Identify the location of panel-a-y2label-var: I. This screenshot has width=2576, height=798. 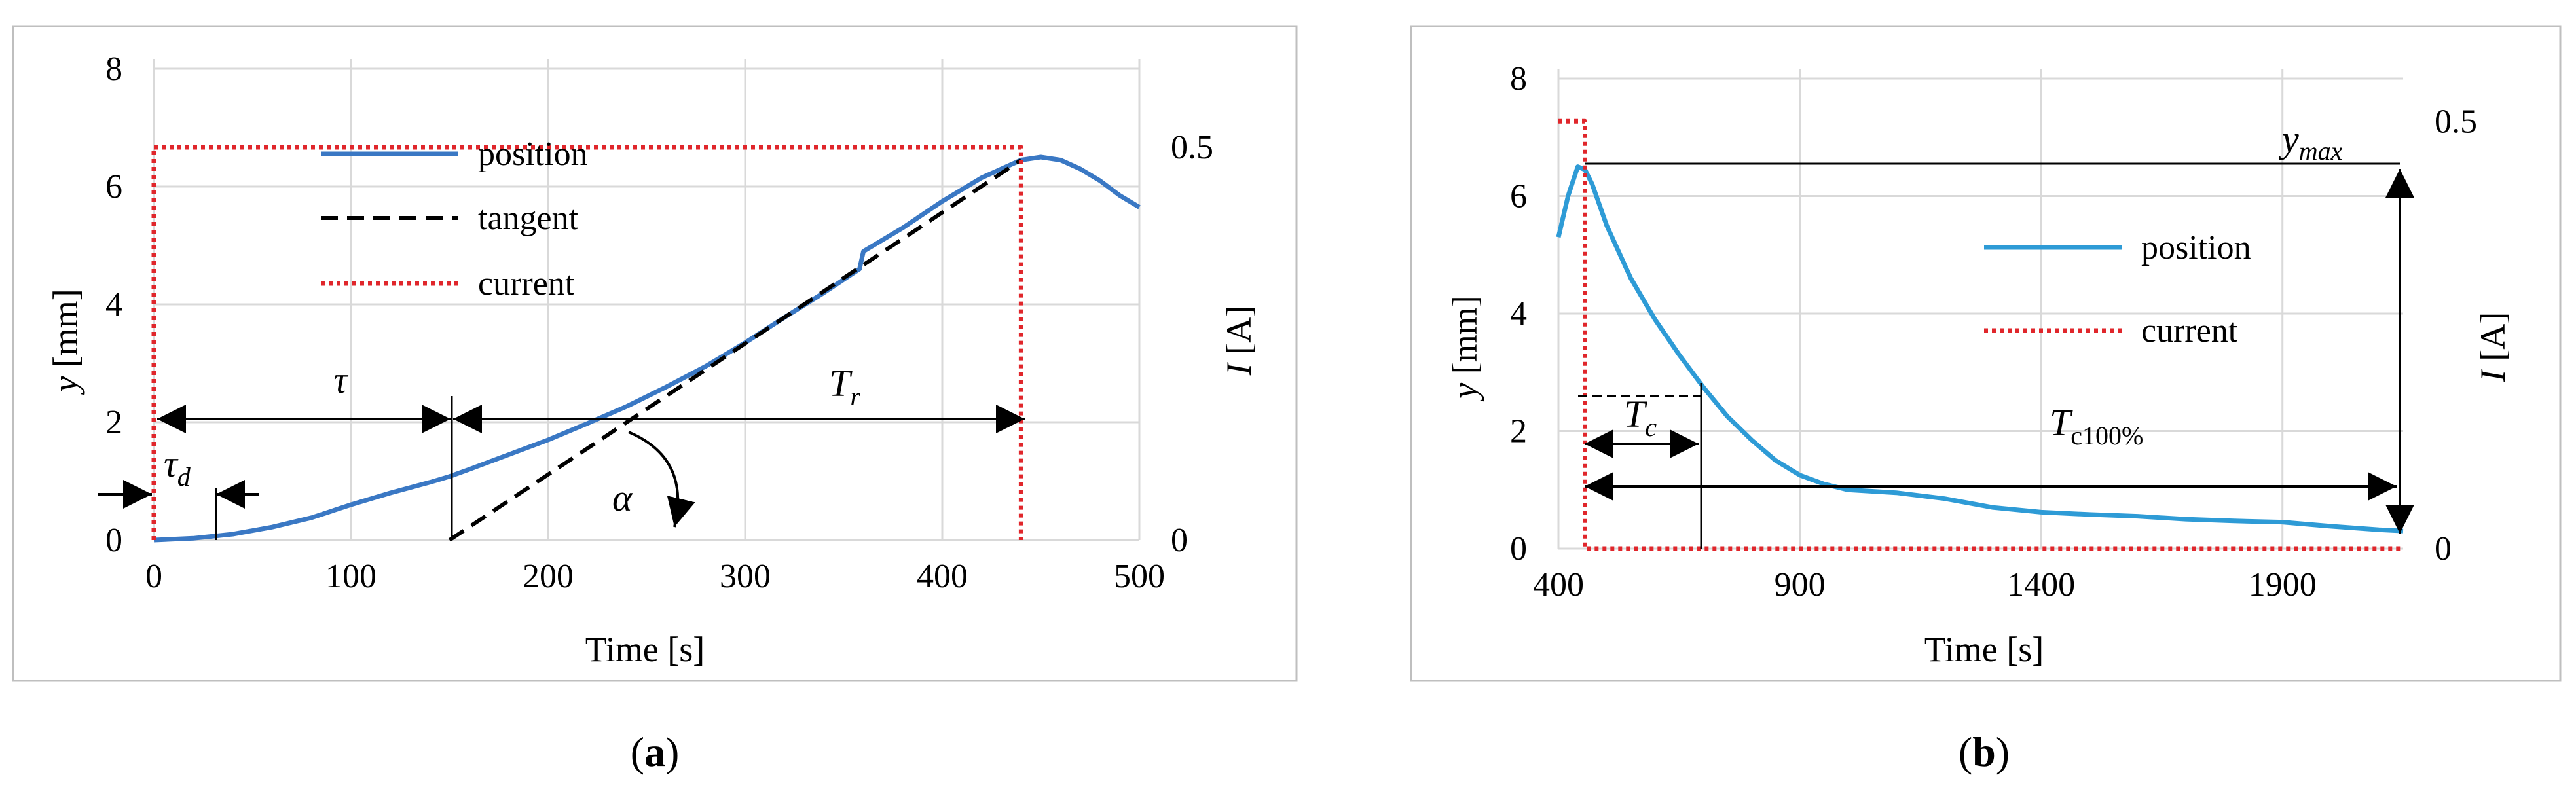
(1239, 369).